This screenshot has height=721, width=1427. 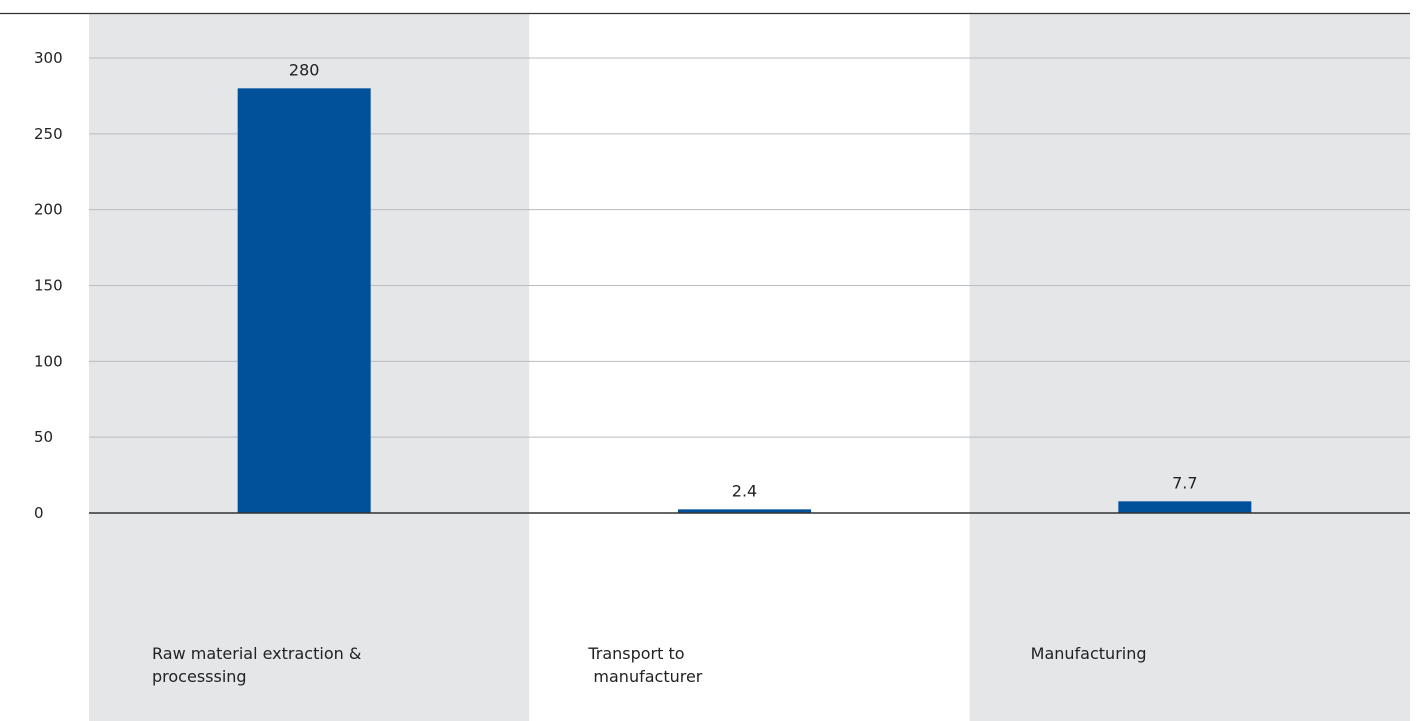 What do you see at coordinates (1184, 482) in the screenshot?
I see `data-label: 7.7` at bounding box center [1184, 482].